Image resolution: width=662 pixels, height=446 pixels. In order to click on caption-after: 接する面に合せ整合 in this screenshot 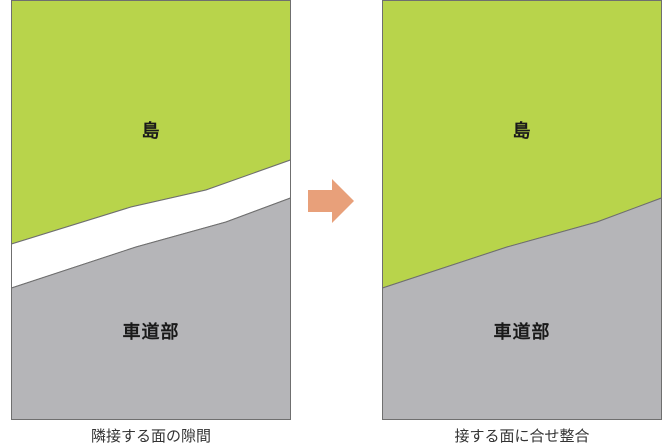, I will do `click(522, 436)`.